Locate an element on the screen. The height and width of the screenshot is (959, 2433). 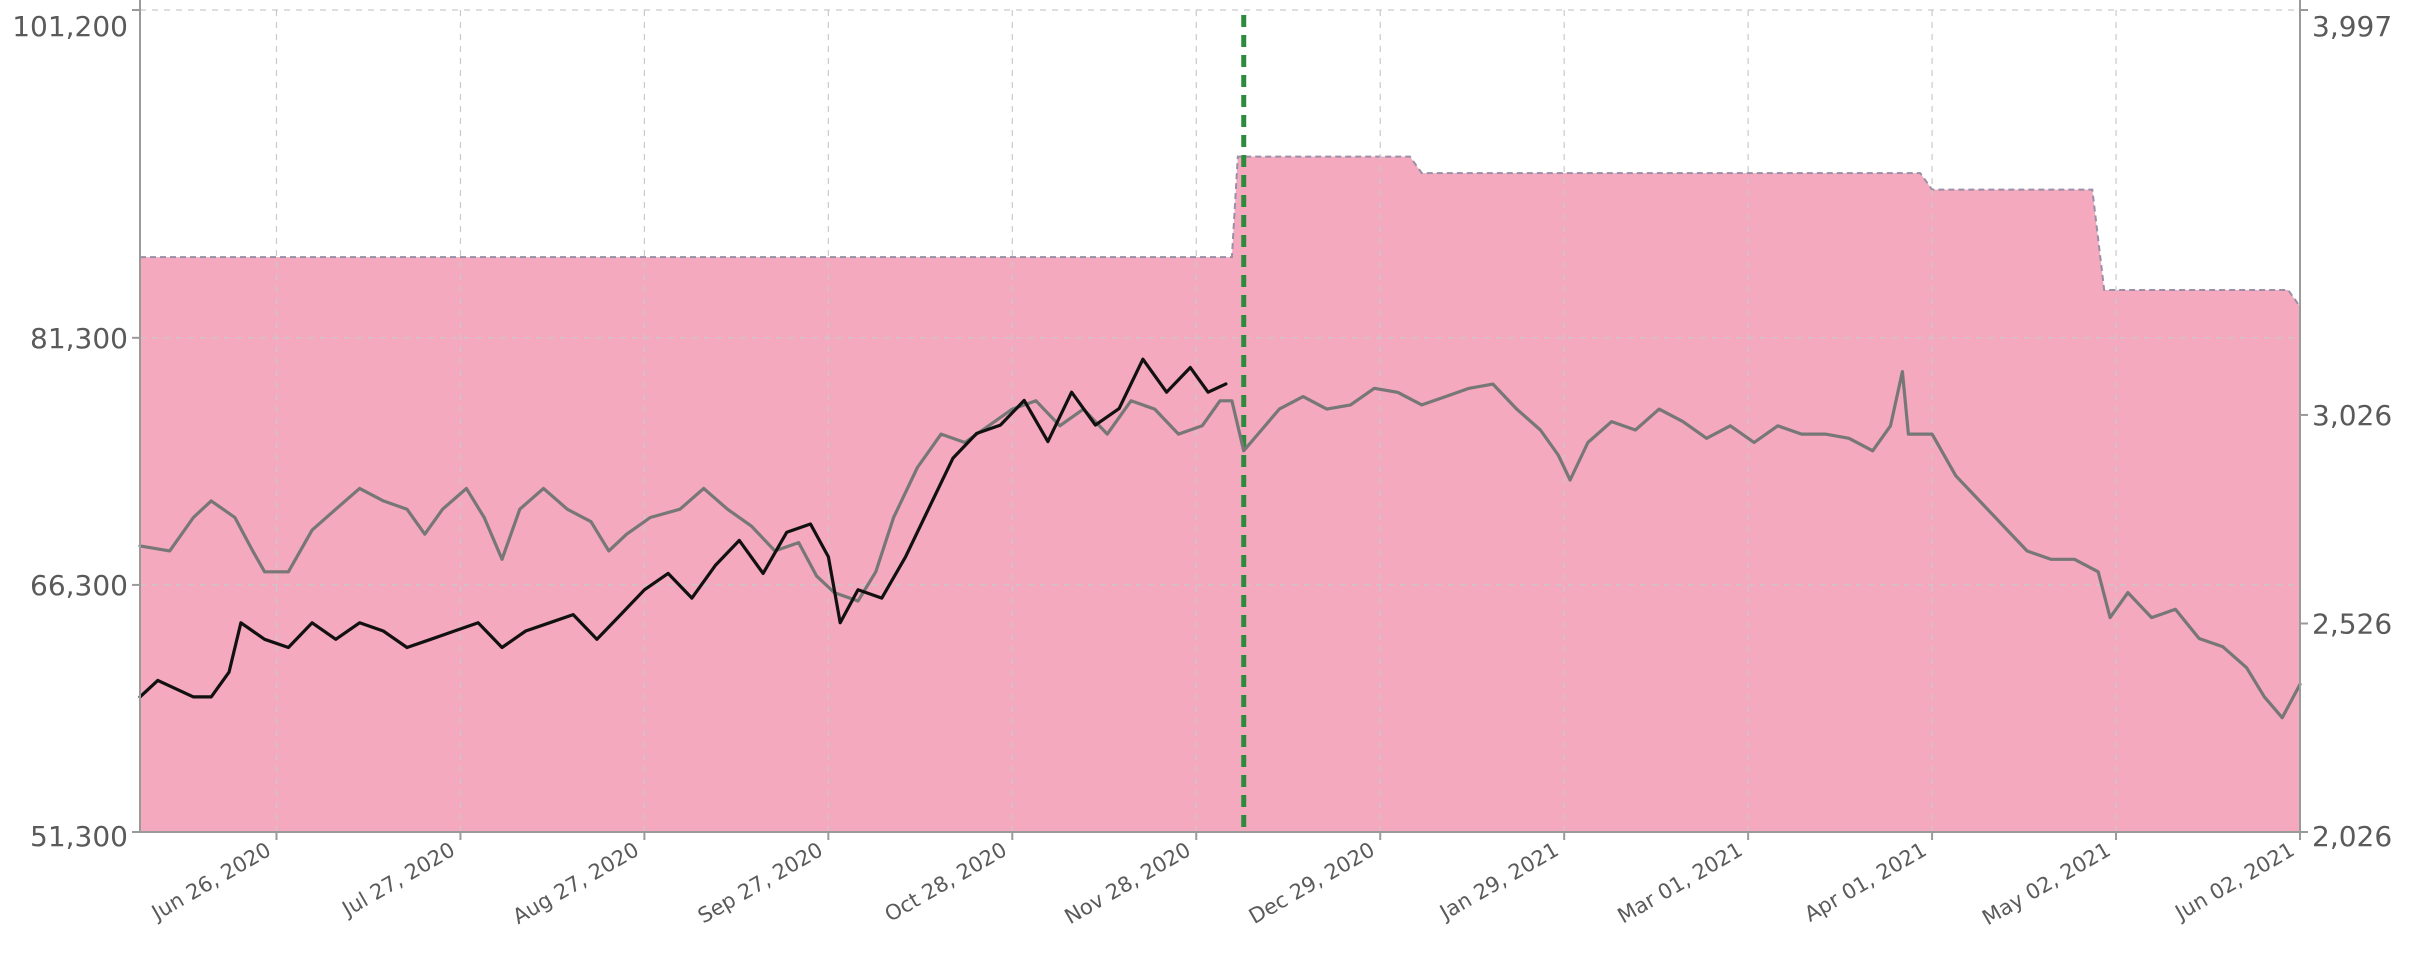
x-tick-label-3: Sep 27, 2020 is located at coordinates (760, 883).